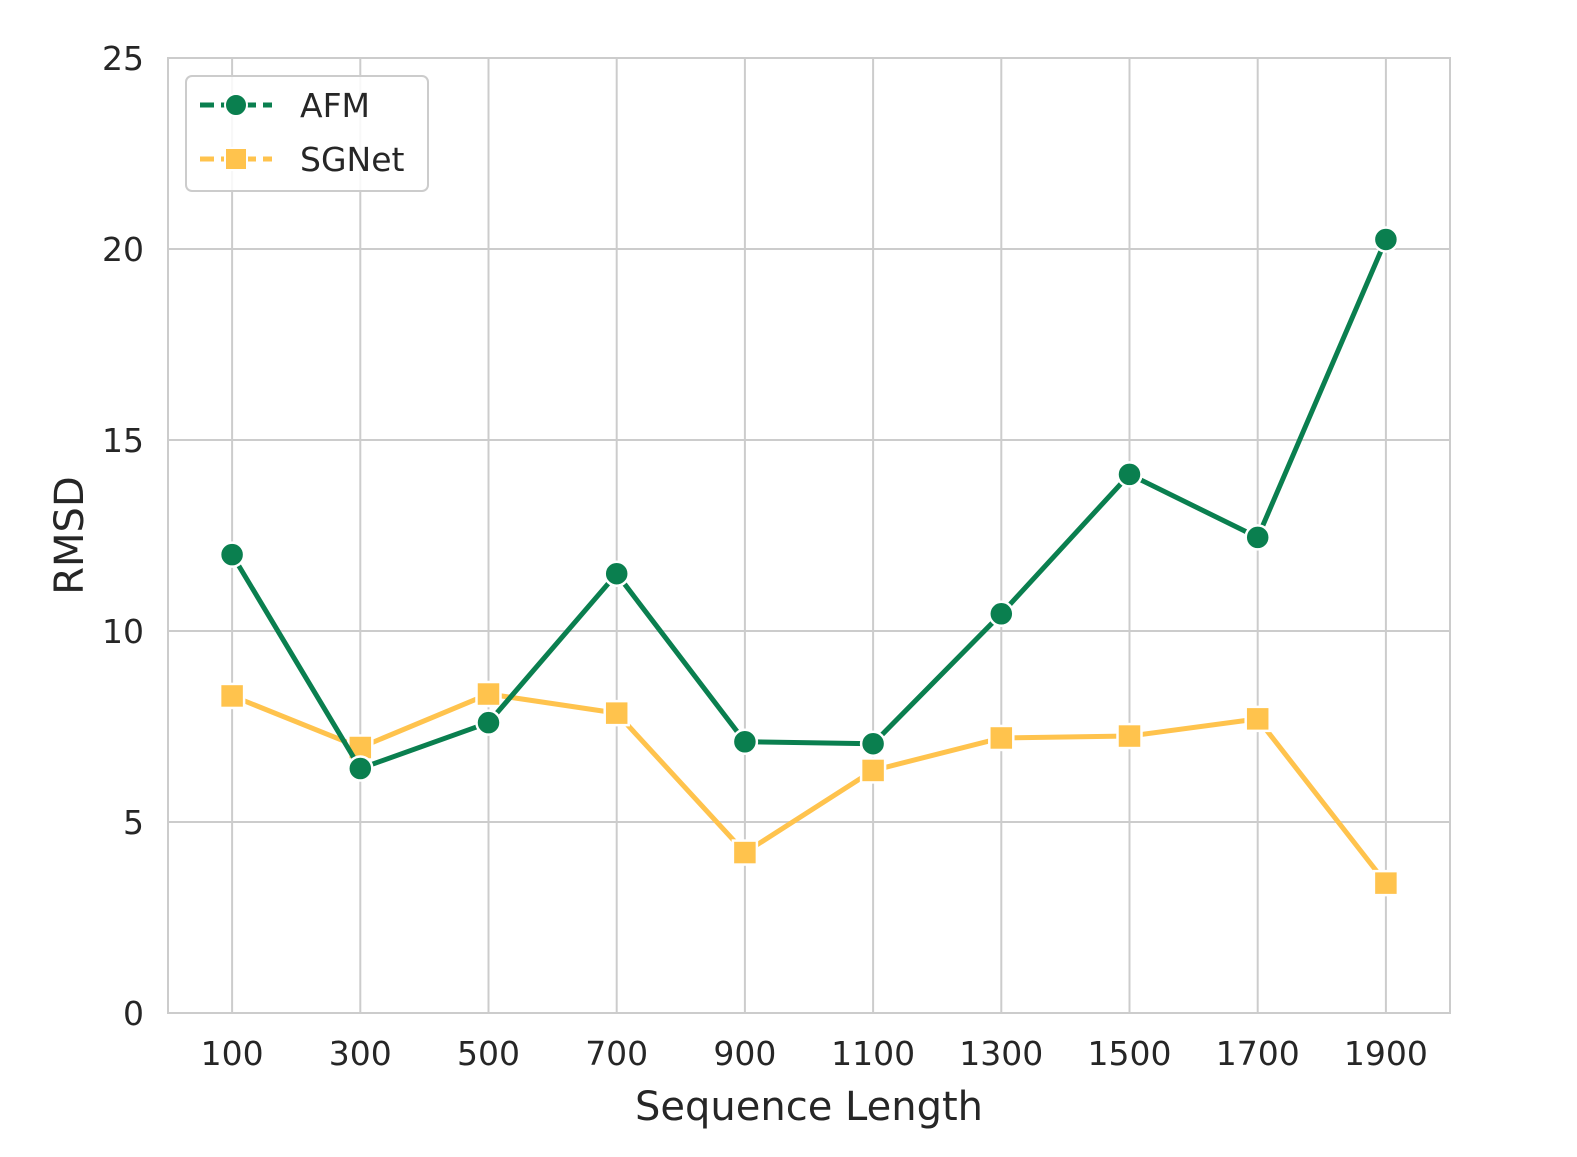 Image resolution: width=1577 pixels, height=1157 pixels. Describe the element at coordinates (488, 1053) in the screenshot. I see `x-tick-label: 500` at that location.